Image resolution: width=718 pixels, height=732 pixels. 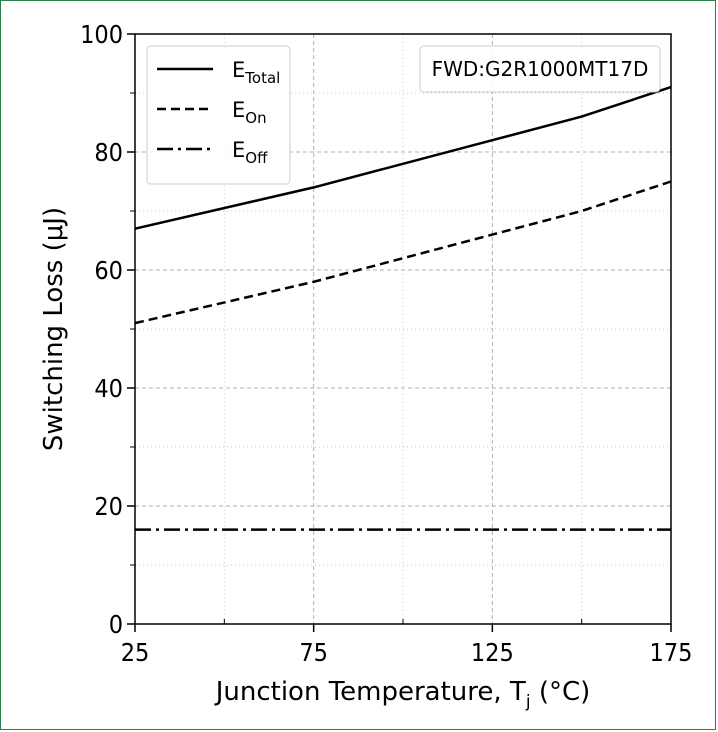 What do you see at coordinates (492, 652) in the screenshot?
I see `x-tick-label: 125` at bounding box center [492, 652].